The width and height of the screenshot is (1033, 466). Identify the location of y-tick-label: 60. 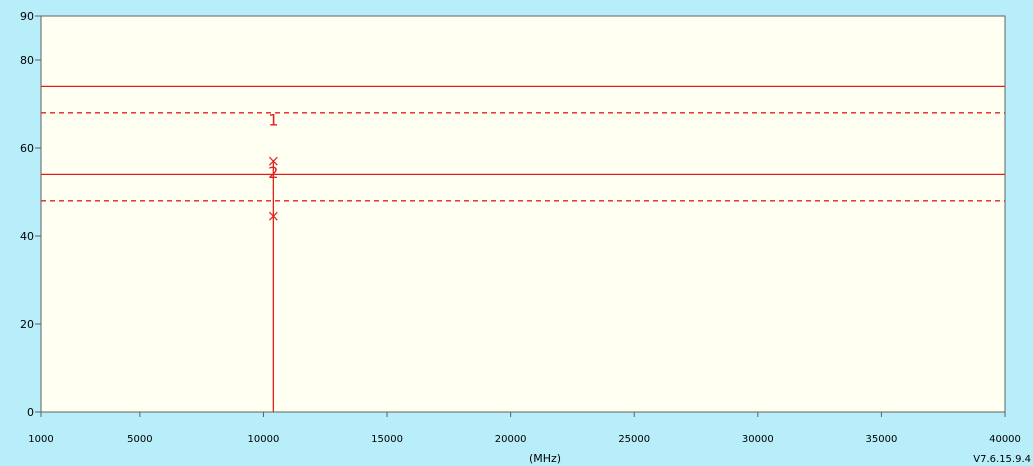
(27, 148).